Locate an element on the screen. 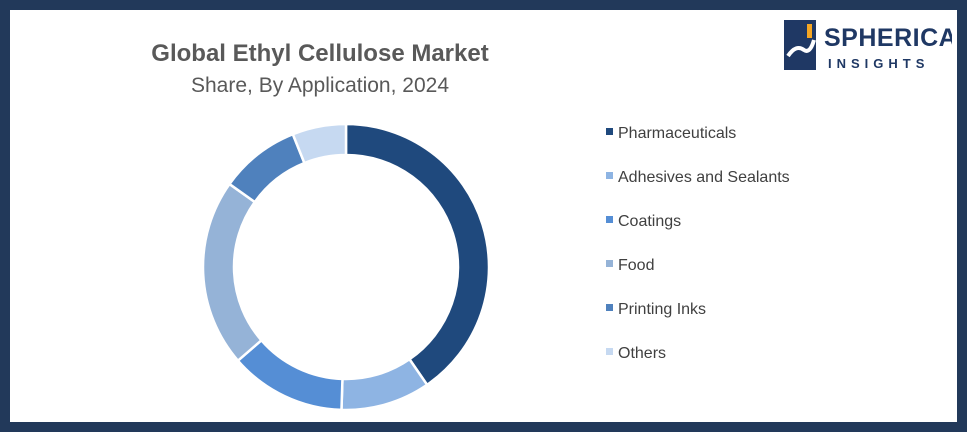 The height and width of the screenshot is (432, 967). slice-others is located at coordinates (319, 143).